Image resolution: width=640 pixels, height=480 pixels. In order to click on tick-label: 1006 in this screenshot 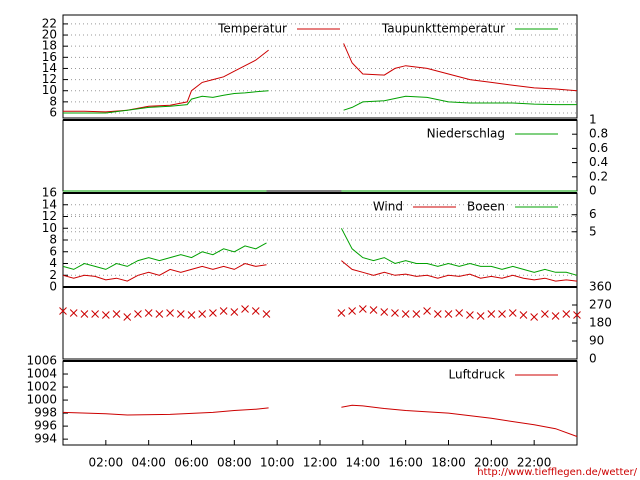, I will do `click(41, 361)`.